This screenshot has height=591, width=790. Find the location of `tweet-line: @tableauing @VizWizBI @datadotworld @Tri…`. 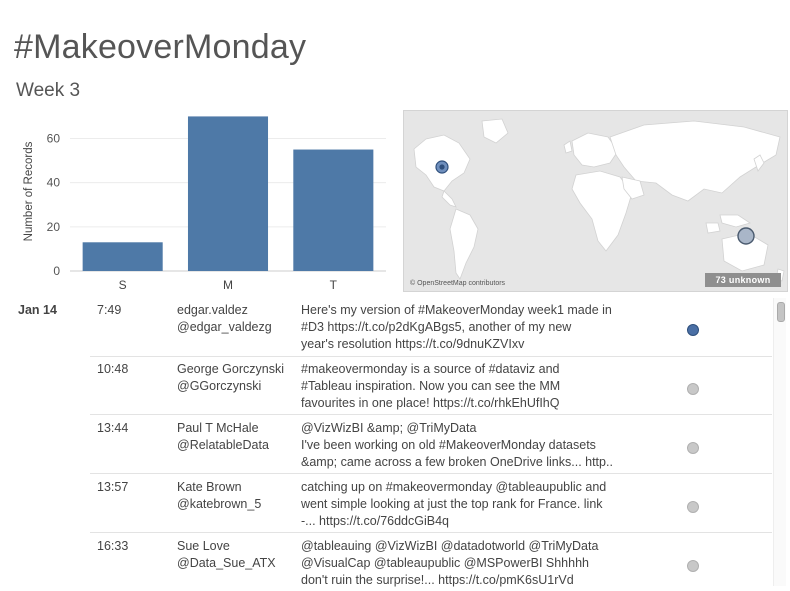

tweet-line: @tableauing @VizWizBI @datadotworld @Tri… is located at coordinates (450, 546).